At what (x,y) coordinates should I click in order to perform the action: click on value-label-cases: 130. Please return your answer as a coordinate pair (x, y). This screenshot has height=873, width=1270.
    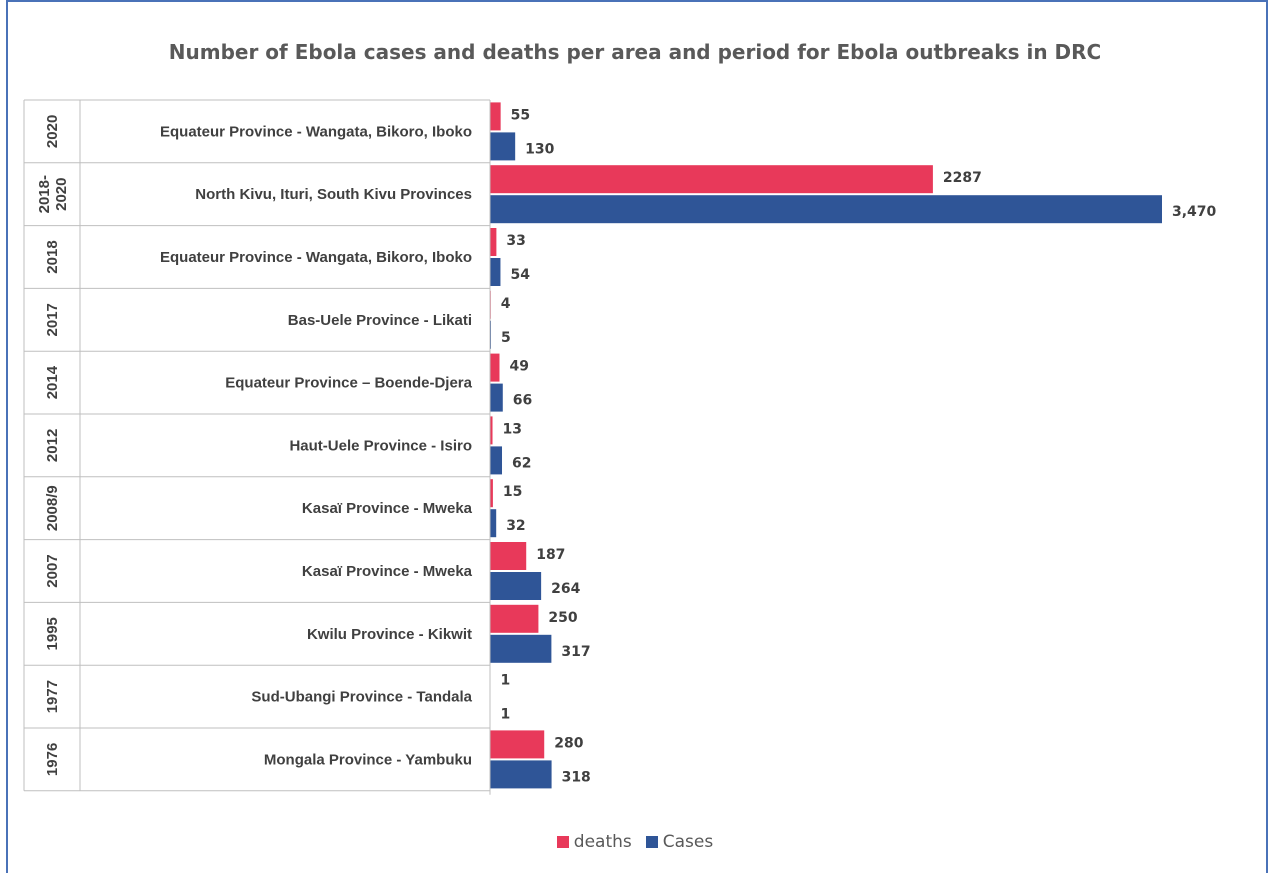
    Looking at the image, I should click on (539, 149).